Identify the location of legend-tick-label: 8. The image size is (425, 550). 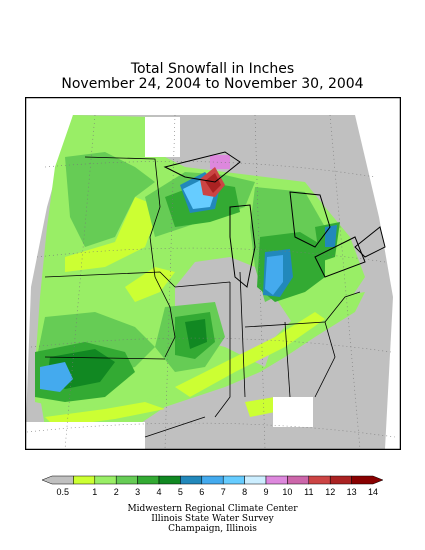
(244, 492).